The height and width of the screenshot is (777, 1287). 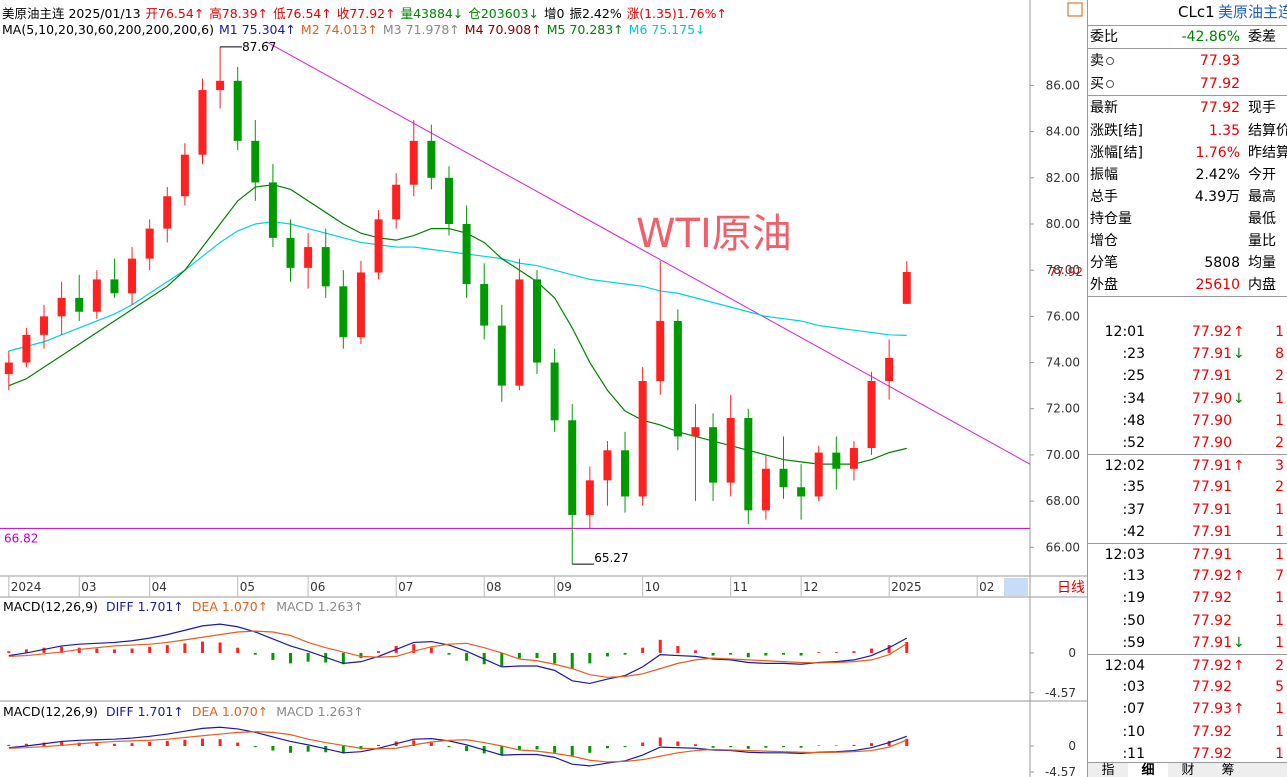 What do you see at coordinates (740, 587) in the screenshot?
I see `x-tick-label: 11` at bounding box center [740, 587].